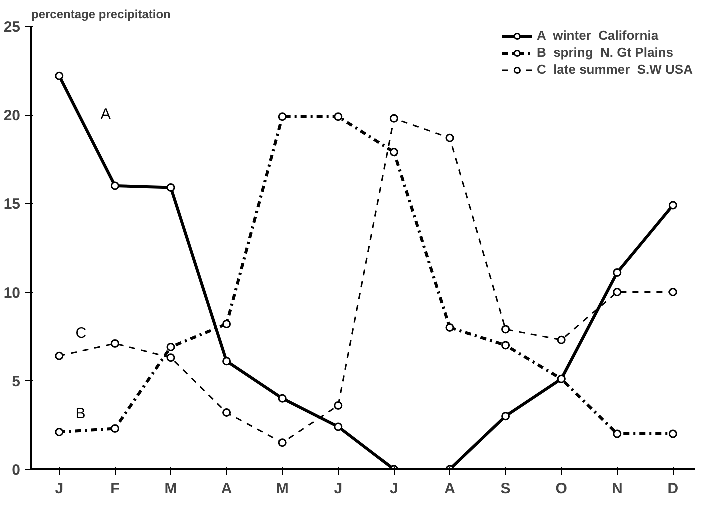 The width and height of the screenshot is (706, 505). Describe the element at coordinates (12, 205) in the screenshot. I see `y-tick-label: 15` at that location.